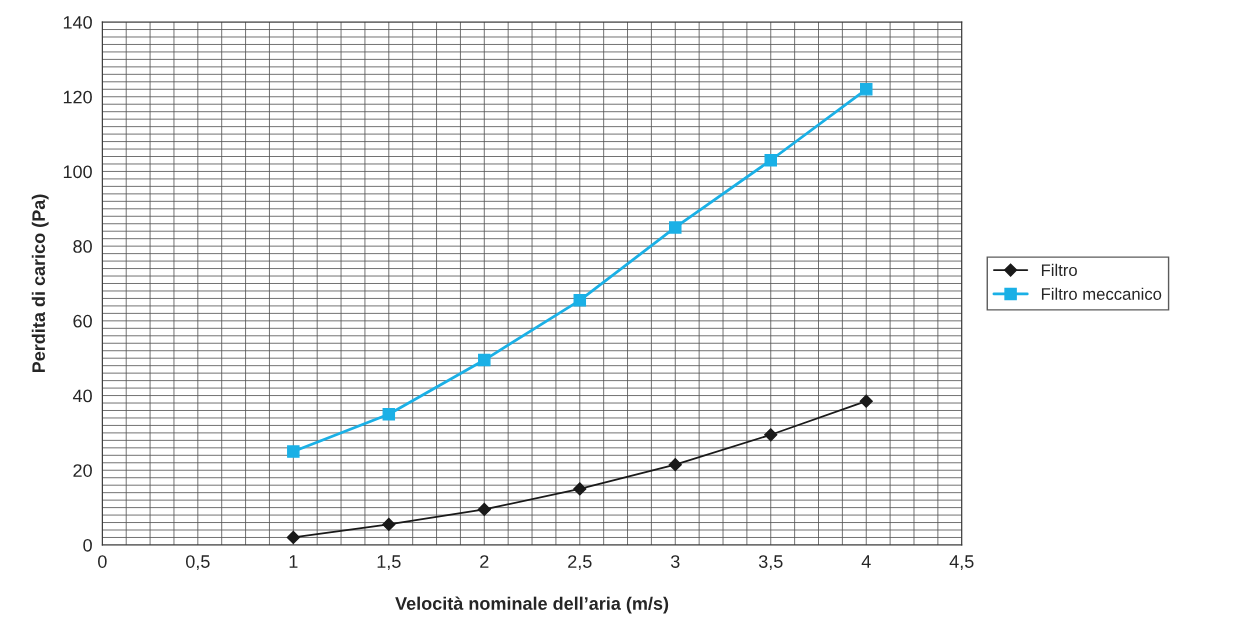 The image size is (1233, 630). I want to click on y-axis-title: Perdita di carico (Pa), so click(40, 283).